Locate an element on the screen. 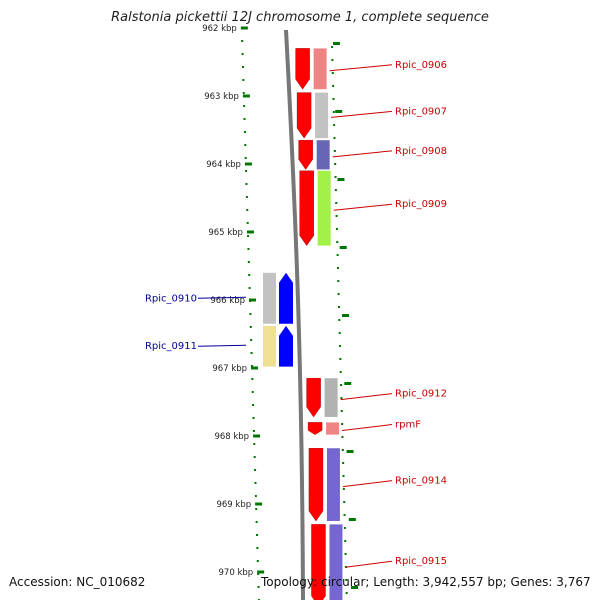  tick-label: 970 kbp is located at coordinates (236, 573).